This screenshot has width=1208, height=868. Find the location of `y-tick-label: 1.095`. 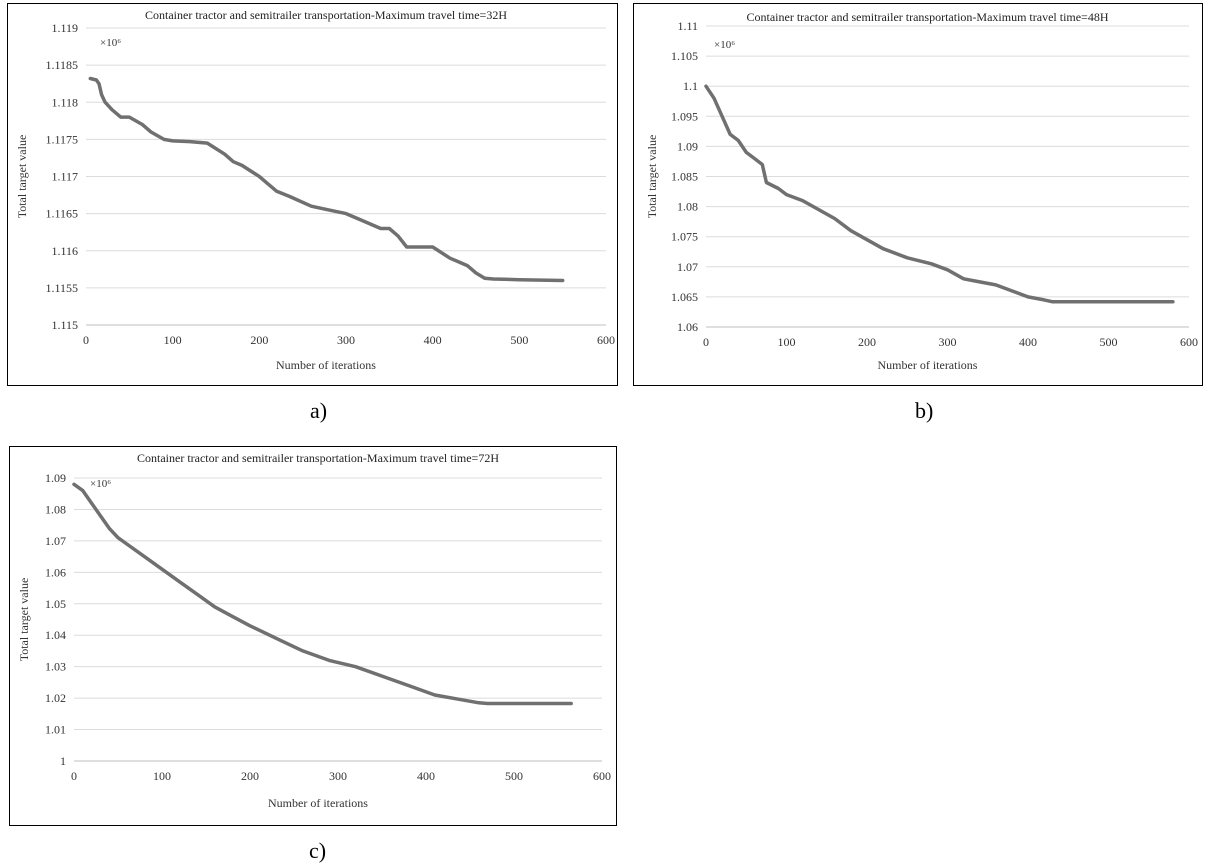

y-tick-label: 1.095 is located at coordinates (684, 116).